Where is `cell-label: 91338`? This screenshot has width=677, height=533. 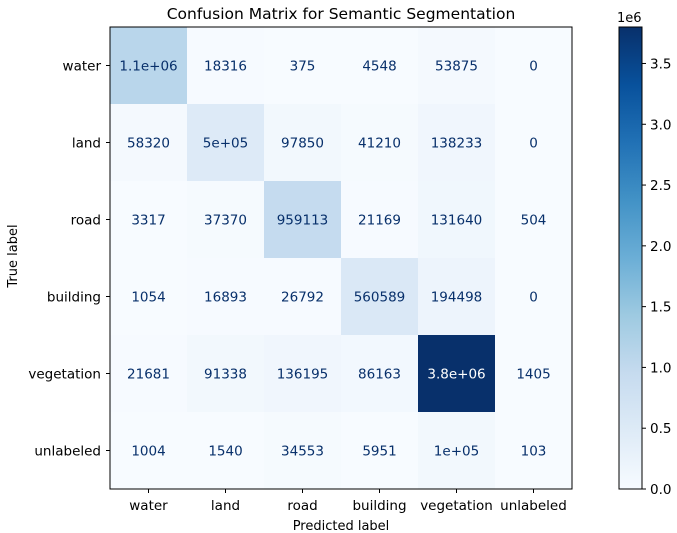
cell-label: 91338 is located at coordinates (225, 375).